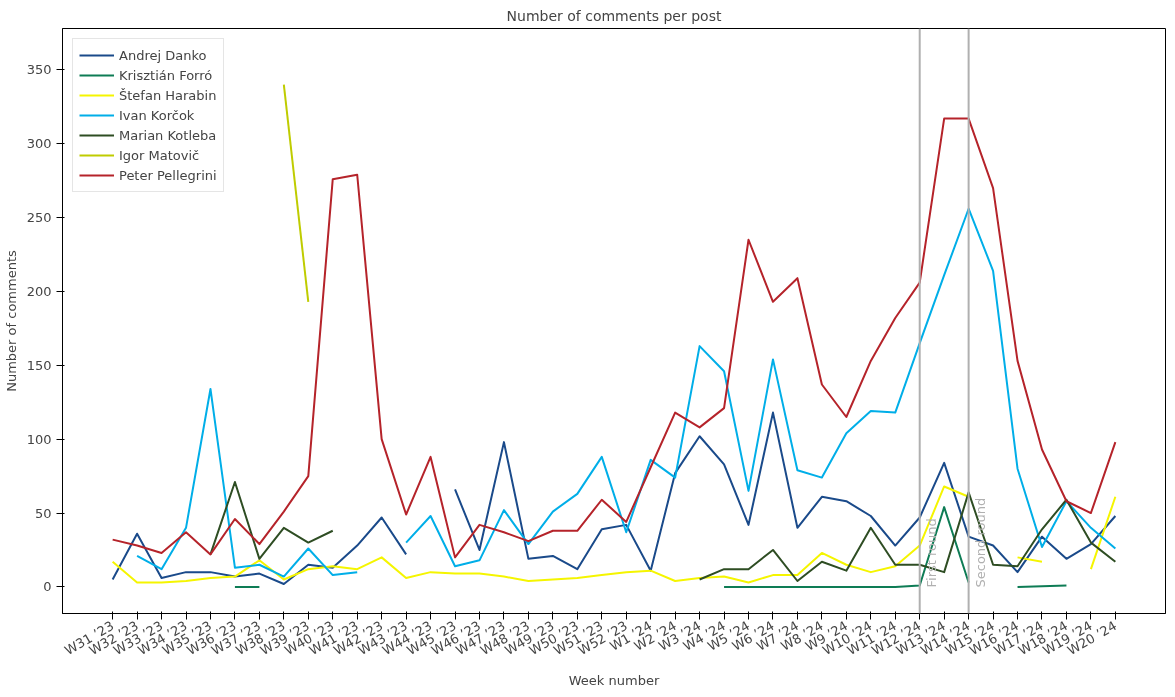 This screenshot has height=697, width=1175. Describe the element at coordinates (980, 542) in the screenshot. I see `ref-line-label: Second round` at that location.